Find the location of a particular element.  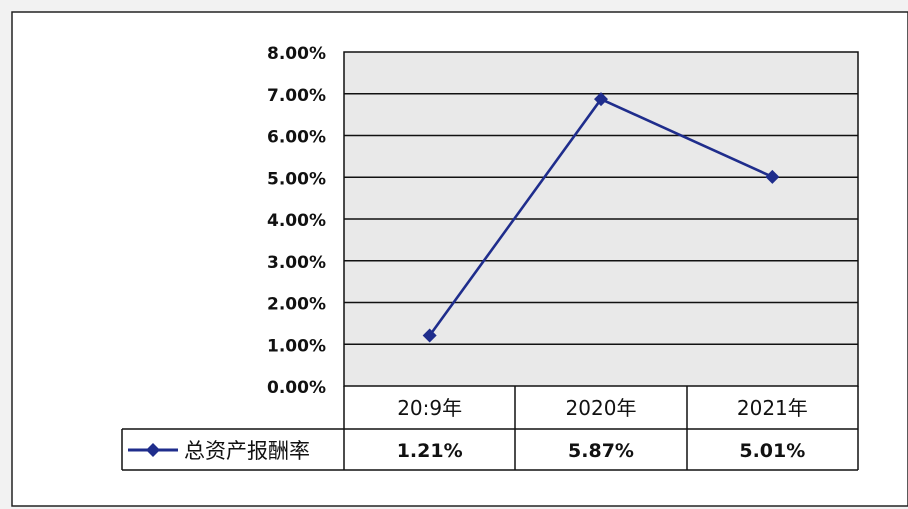

category-label: 20:9年 is located at coordinates (429, 408).